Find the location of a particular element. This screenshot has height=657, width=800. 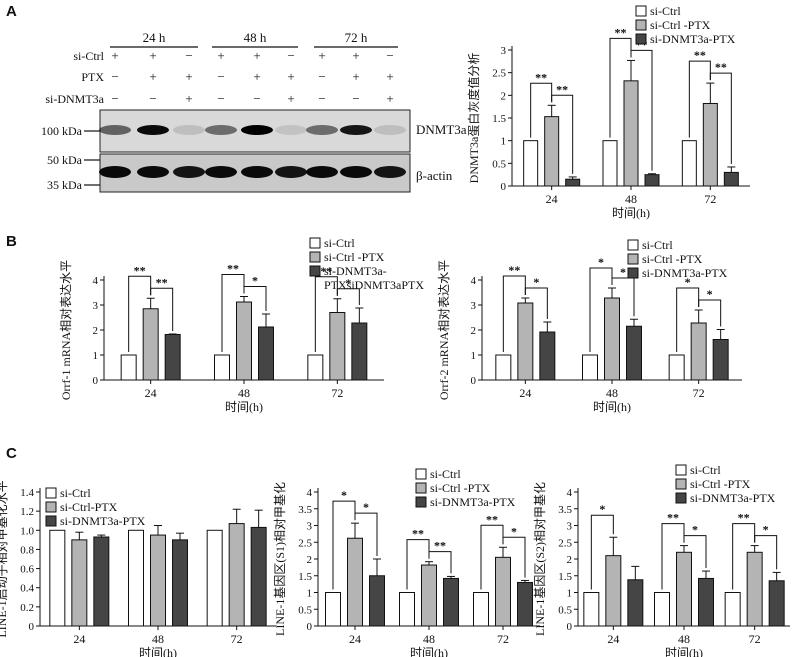

y-tick-label: 3 is located at coordinates (474, 306).